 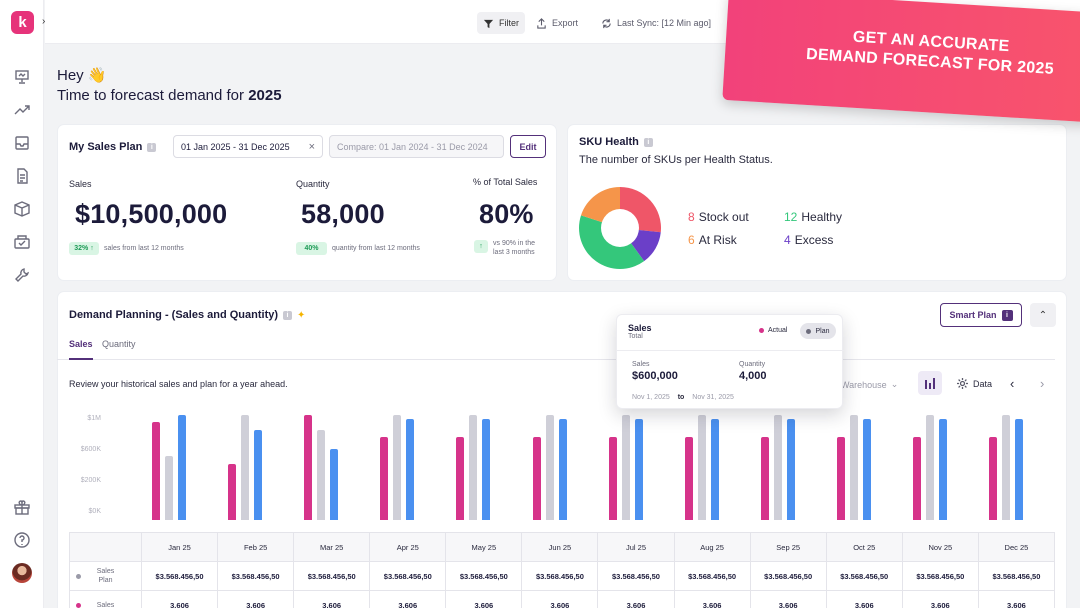 What do you see at coordinates (853, 467) in the screenshot?
I see `bar-oct-25-s1` at bounding box center [853, 467].